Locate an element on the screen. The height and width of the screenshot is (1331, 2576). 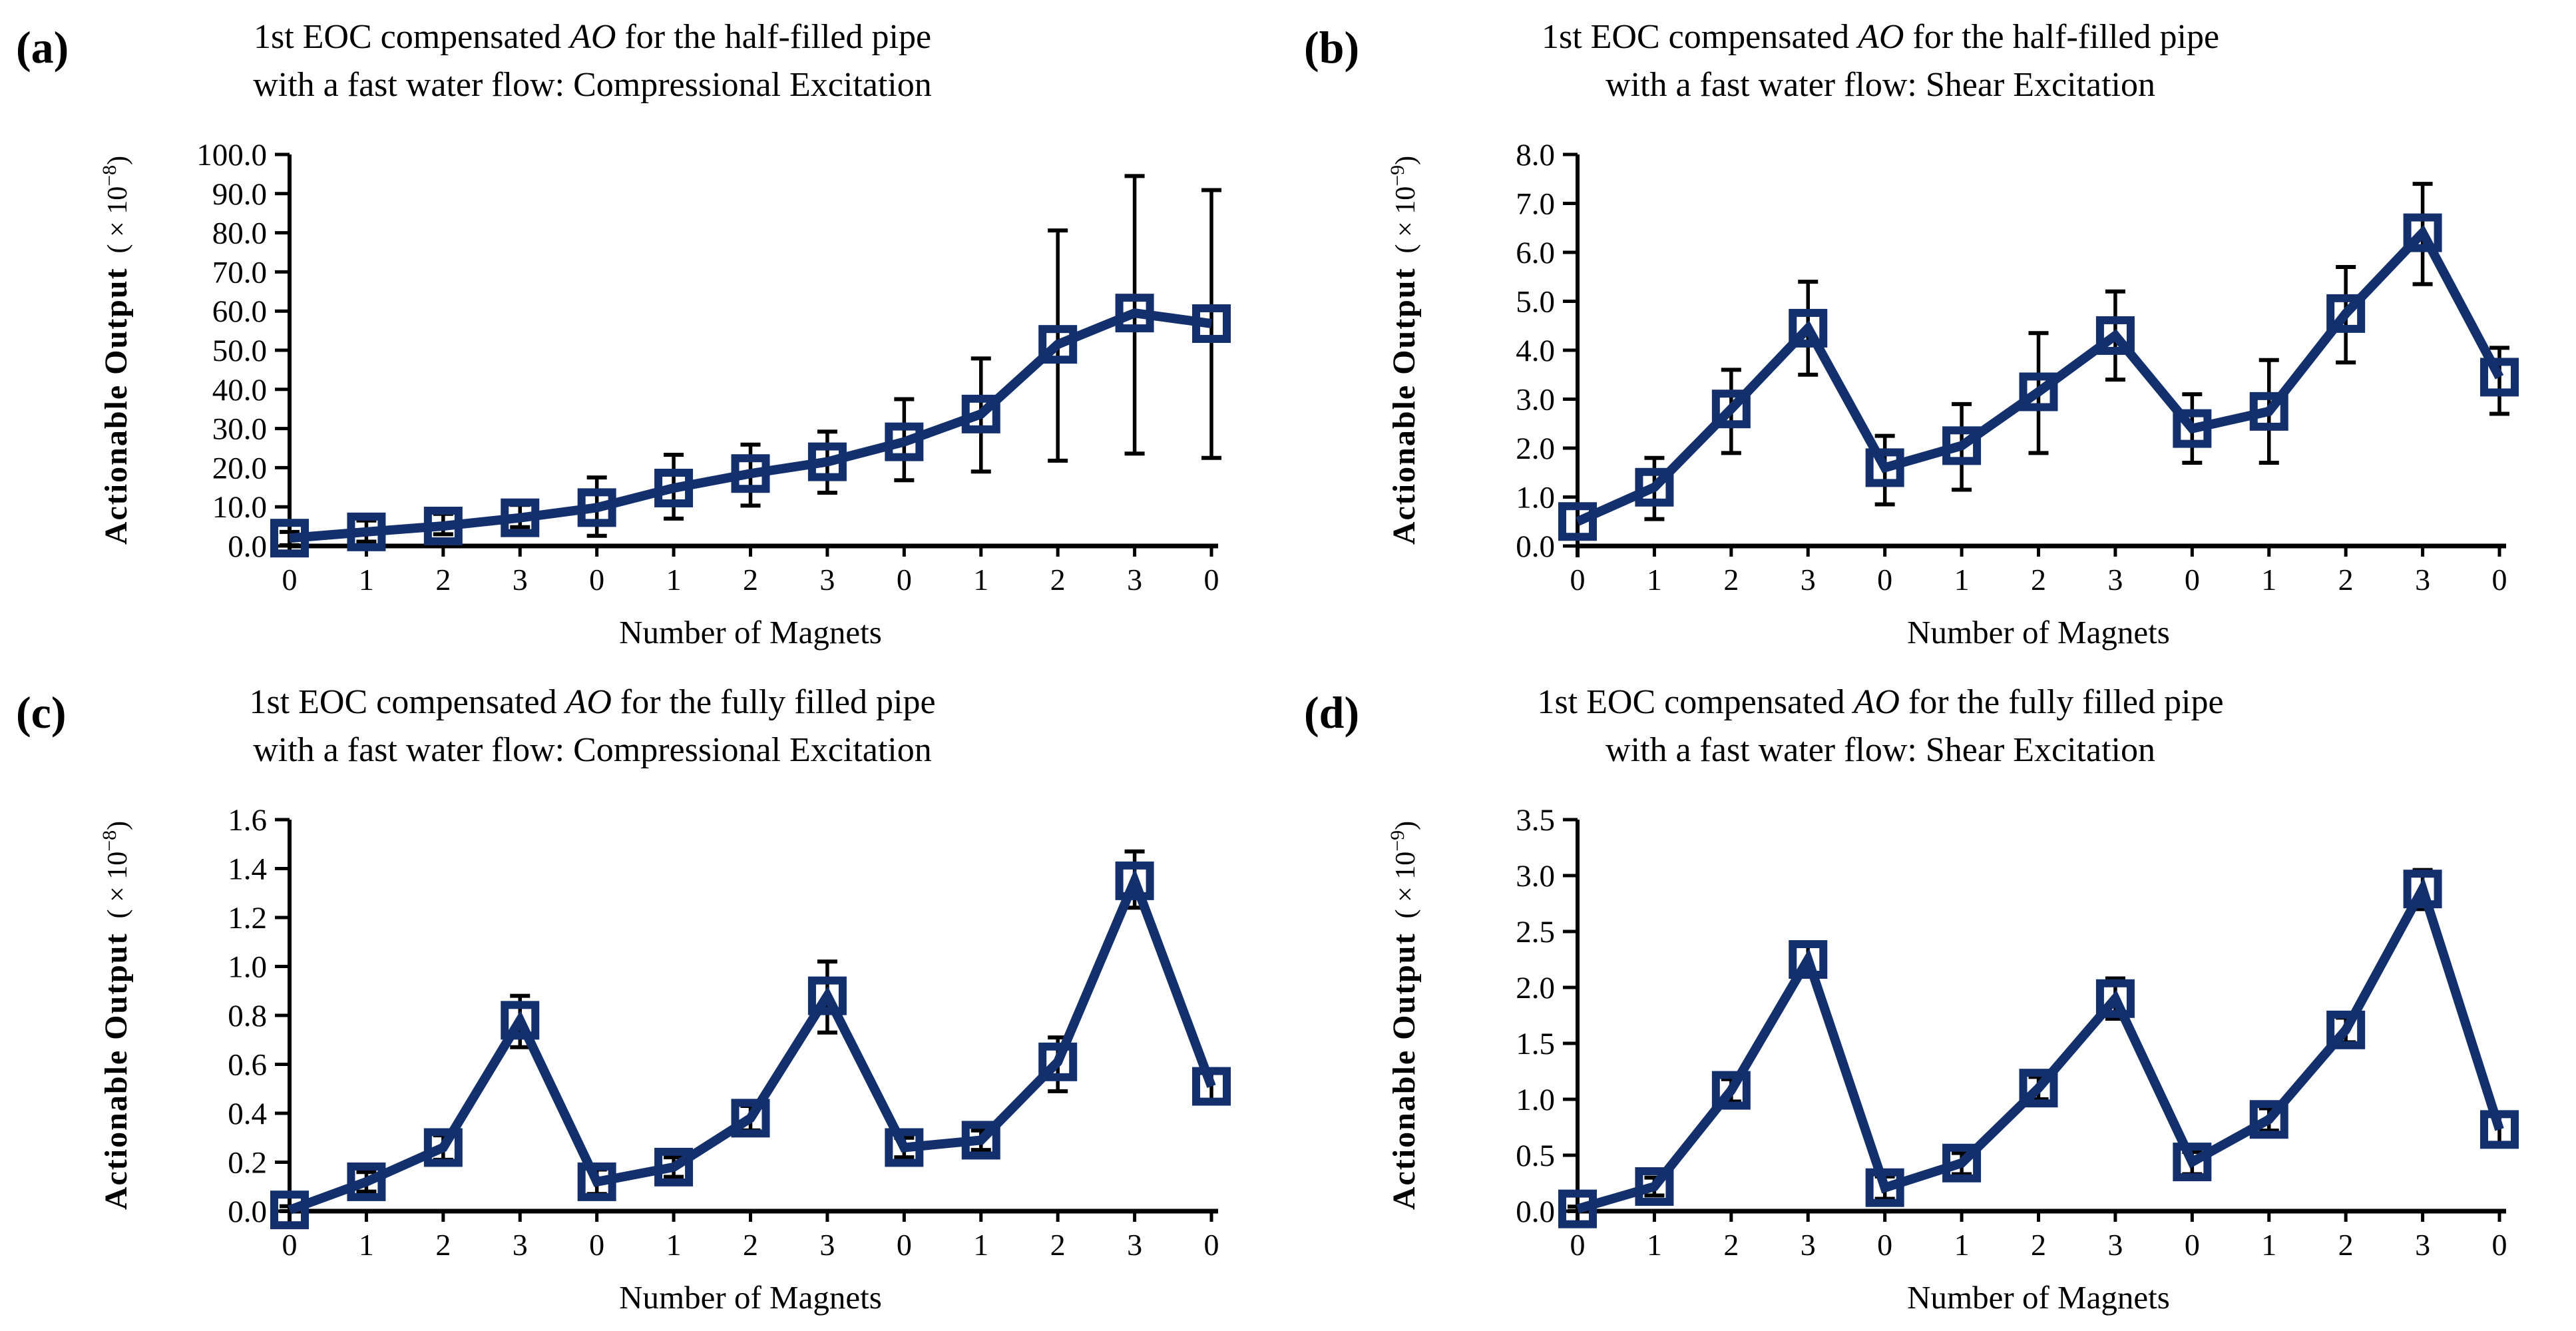
panel-label: (d) is located at coordinates (1331, 712).